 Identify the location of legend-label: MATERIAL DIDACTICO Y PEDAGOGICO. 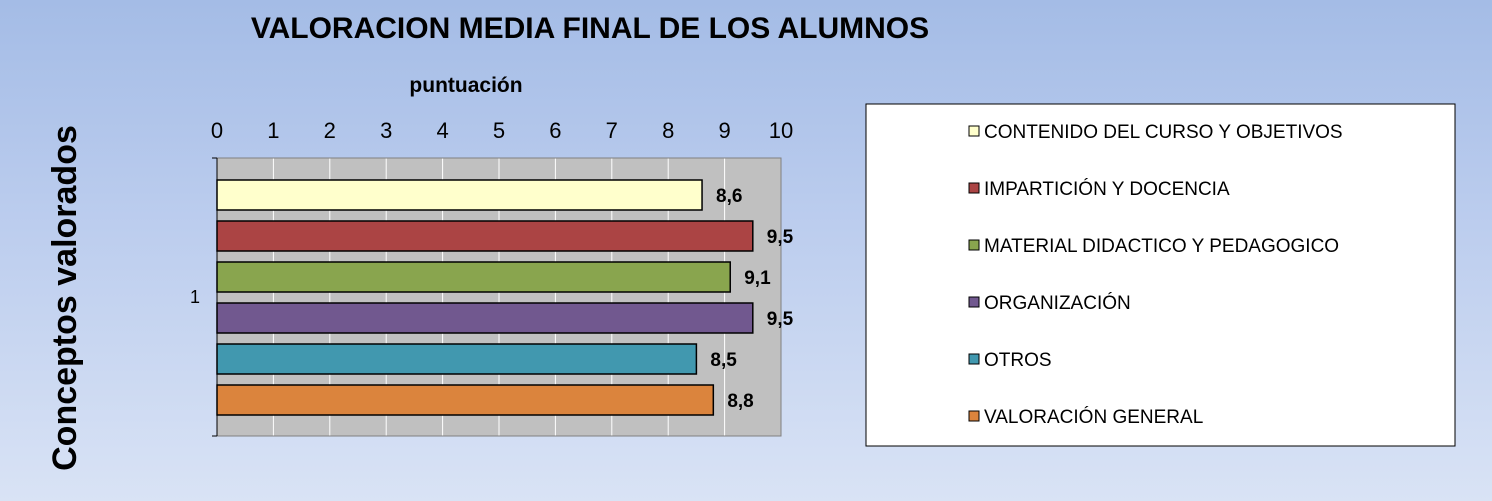
(1161, 246).